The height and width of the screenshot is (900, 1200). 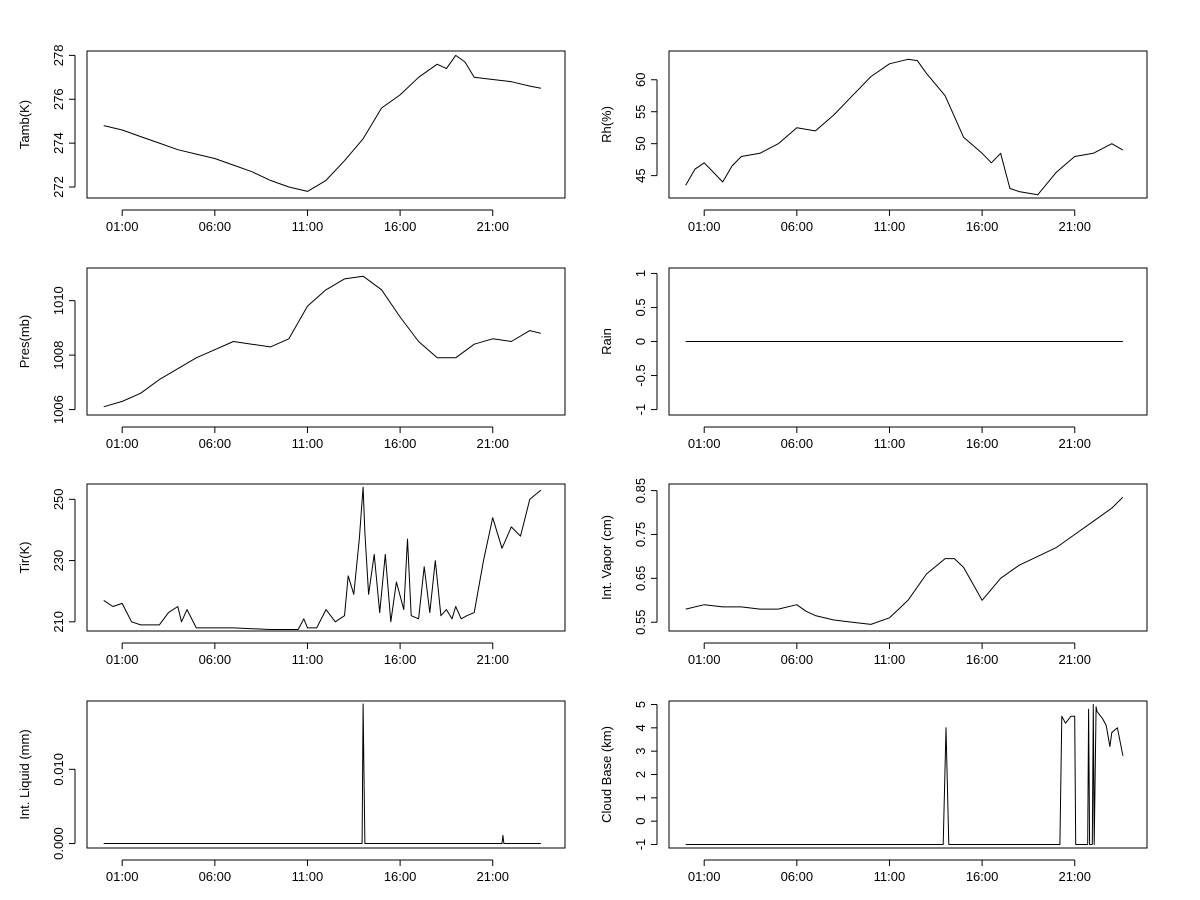 What do you see at coordinates (606, 557) in the screenshot?
I see `y-axis-title: Int. Vapor (cm)` at bounding box center [606, 557].